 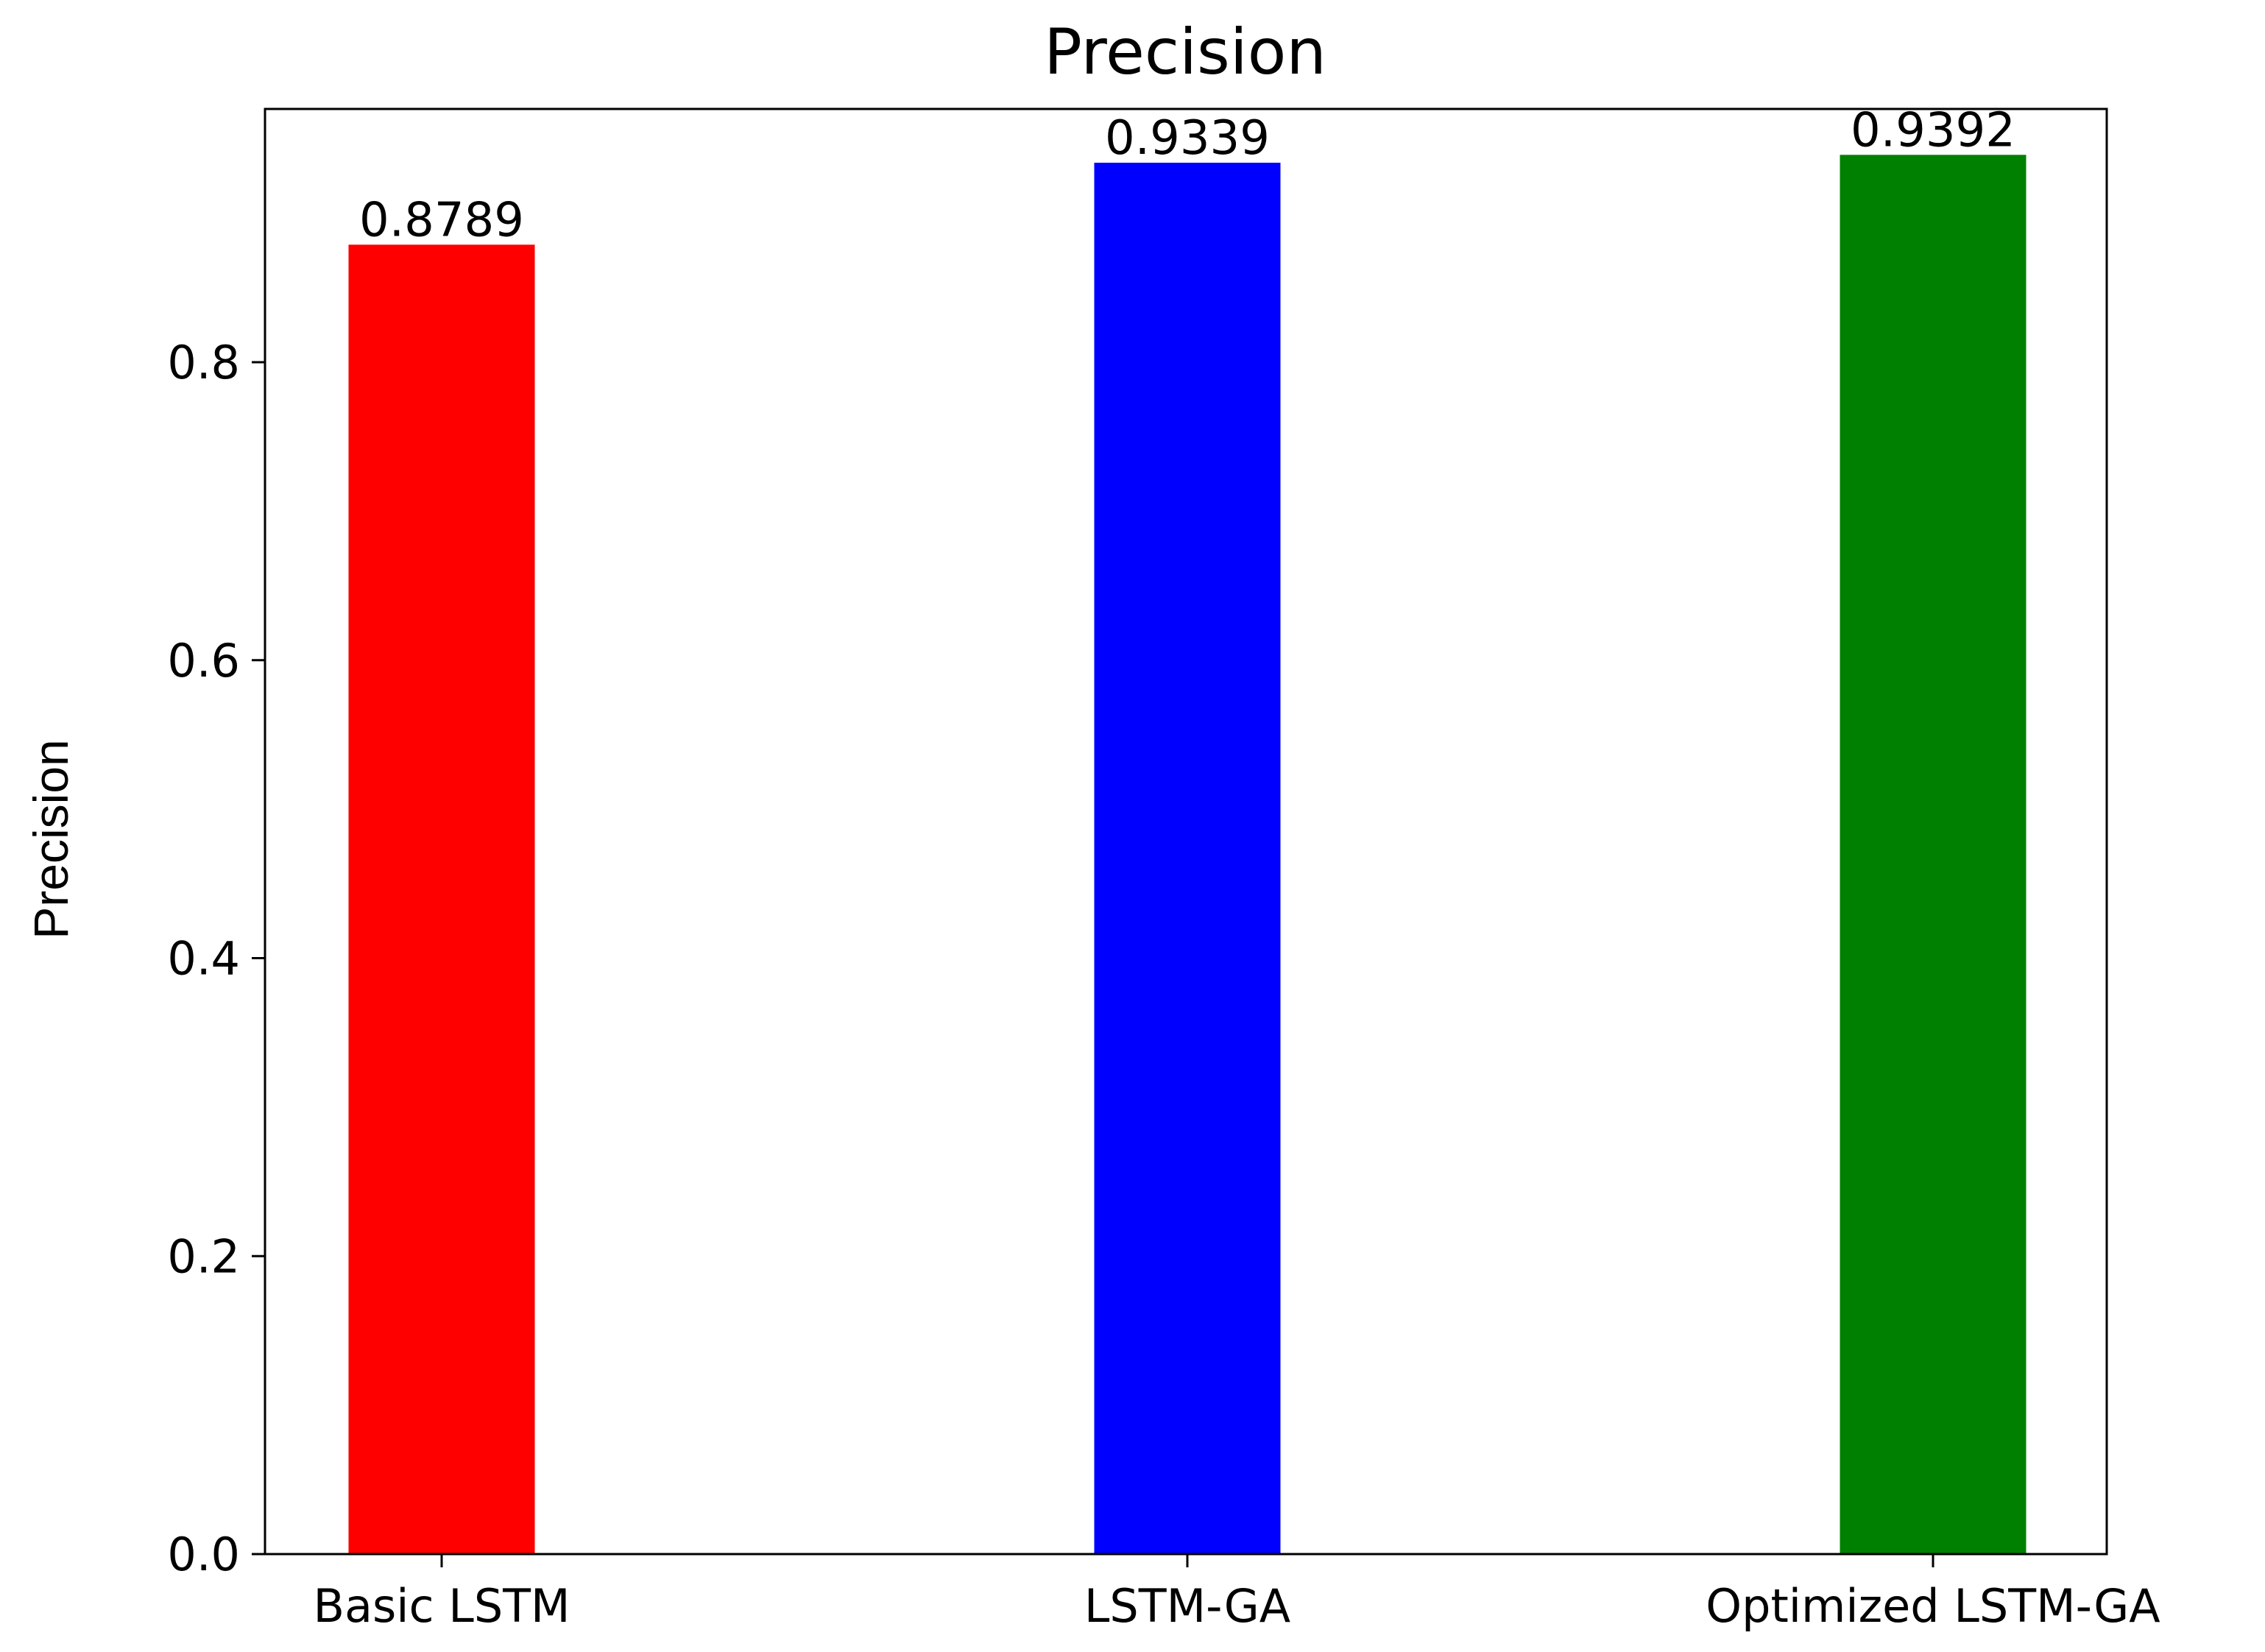 I want to click on data-label: 0.9339, so click(x=1188, y=138).